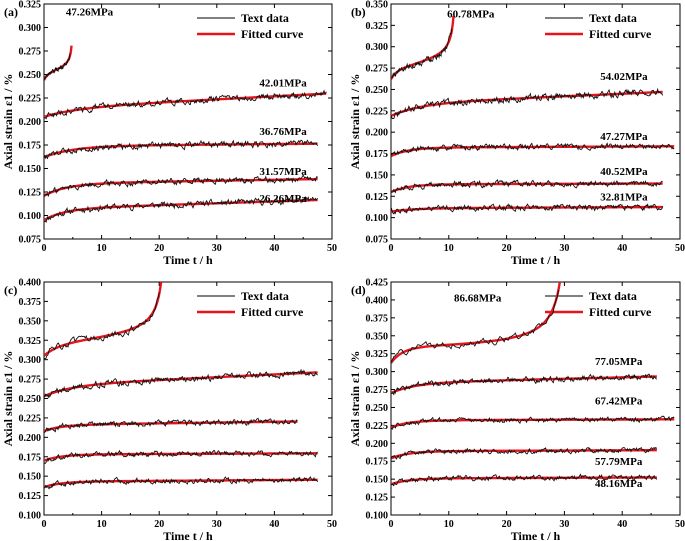 The height and width of the screenshot is (541, 685). What do you see at coordinates (377, 408) in the screenshot?
I see `y-tick-label: 0.250` at bounding box center [377, 408].